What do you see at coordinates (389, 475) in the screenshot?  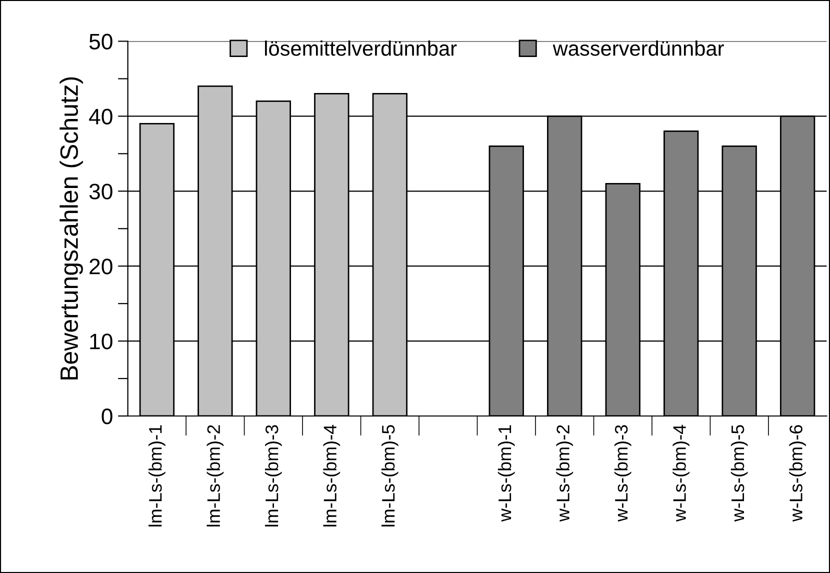 I see `x-tick-label: lm-Ls-(bm)-5` at bounding box center [389, 475].